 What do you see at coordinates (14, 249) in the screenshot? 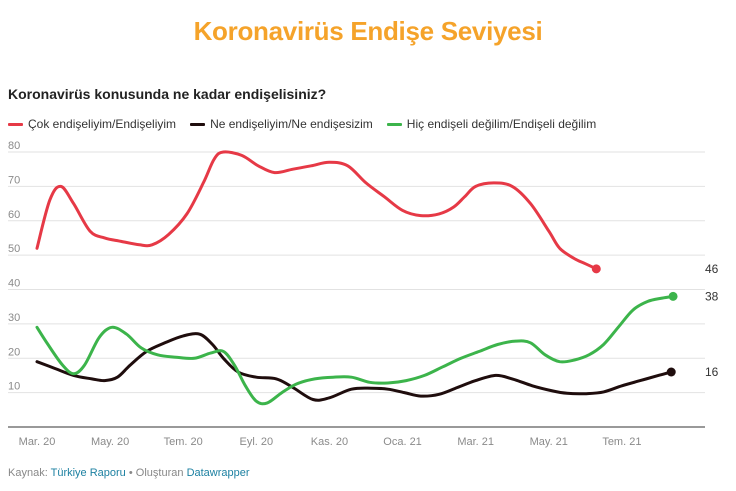
I see `y-tick-label: 50` at bounding box center [14, 249].